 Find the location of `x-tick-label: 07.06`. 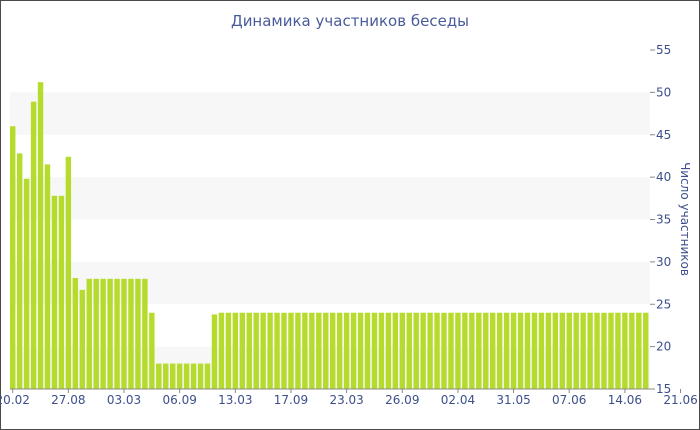

x-tick-label: 07.06 is located at coordinates (569, 400).